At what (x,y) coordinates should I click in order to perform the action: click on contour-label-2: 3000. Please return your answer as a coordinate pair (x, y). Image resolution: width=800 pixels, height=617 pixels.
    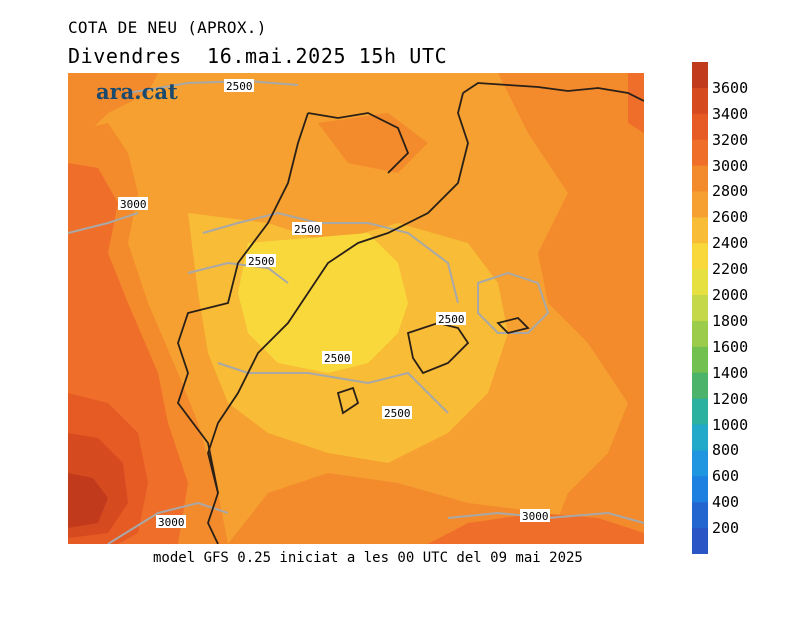
    Looking at the image, I should click on (133, 204).